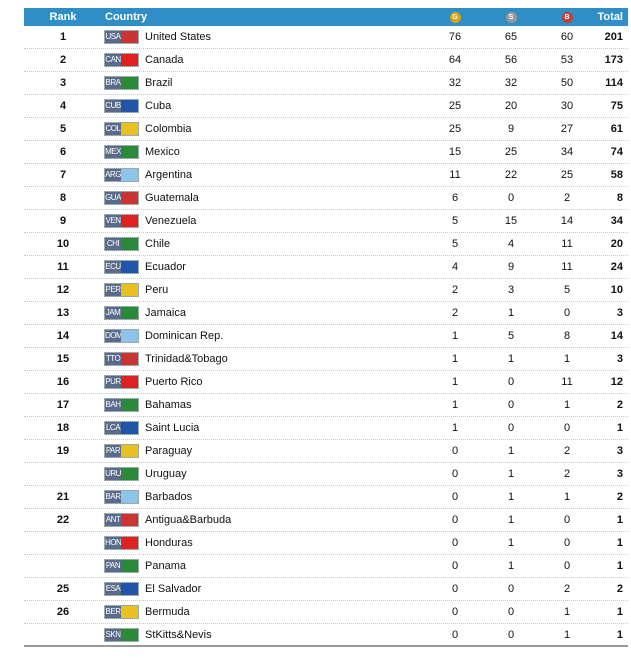  Describe the element at coordinates (326, 520) in the screenshot. I see `table-row: 22 ANT Antigua&Barbuda 0 1 0 1` at that location.